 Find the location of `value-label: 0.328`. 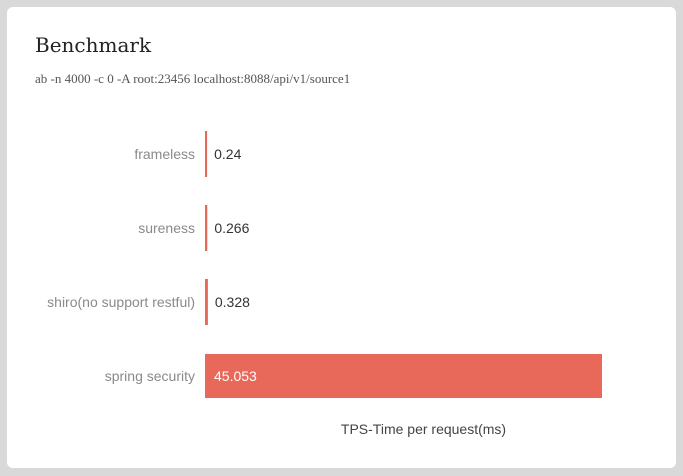

value-label: 0.328 is located at coordinates (232, 302).